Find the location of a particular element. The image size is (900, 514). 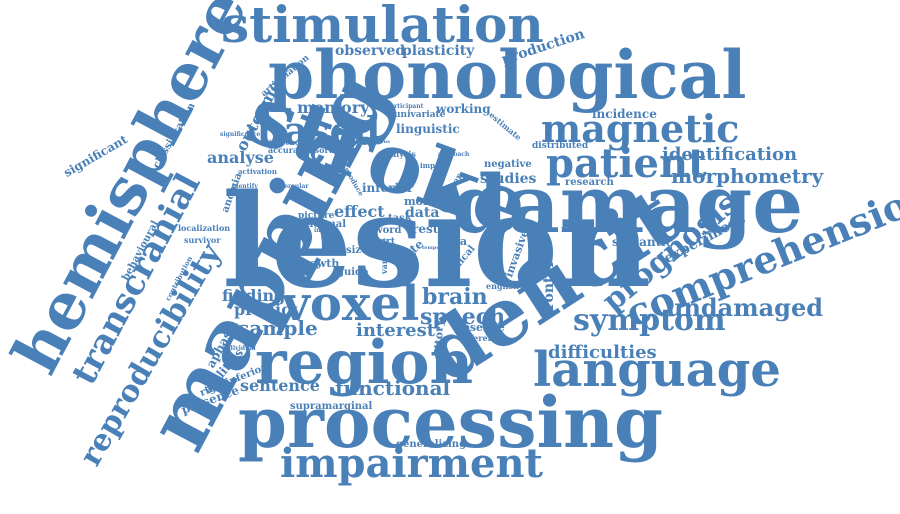

cloud-word: more is located at coordinates (420, 201).